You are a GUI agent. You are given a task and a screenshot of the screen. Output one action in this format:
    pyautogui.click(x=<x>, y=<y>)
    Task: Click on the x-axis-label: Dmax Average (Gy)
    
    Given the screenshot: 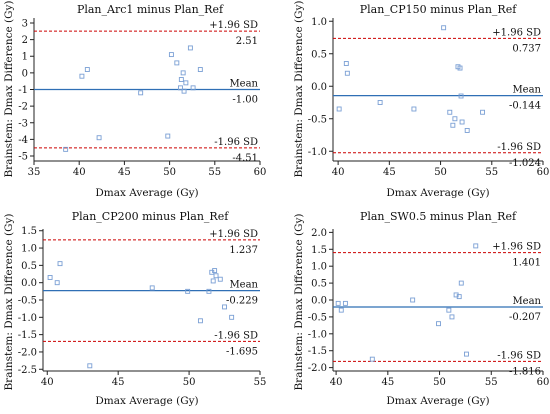 What is the action you would take?
    pyautogui.click(x=437, y=401)
    